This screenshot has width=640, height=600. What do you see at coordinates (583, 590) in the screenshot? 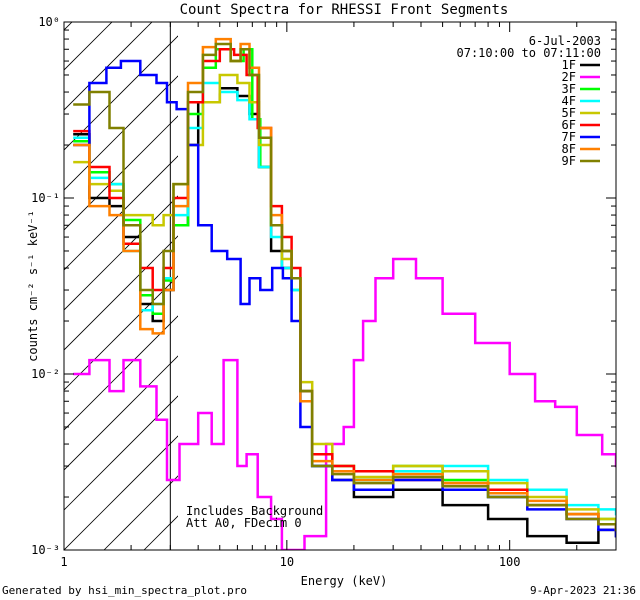
I see `footer-right: 9-Apr-2023 21:36` at bounding box center [583, 590].